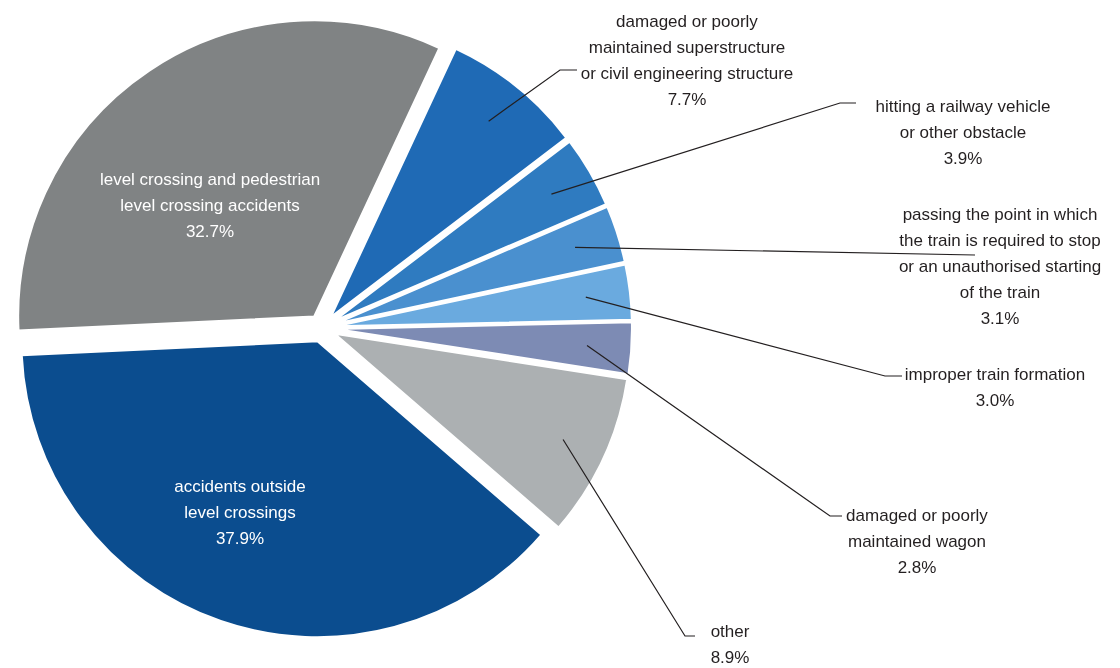 Image resolution: width=1120 pixels, height=668 pixels. What do you see at coordinates (995, 400) in the screenshot?
I see `data-label: 3.0%` at bounding box center [995, 400].